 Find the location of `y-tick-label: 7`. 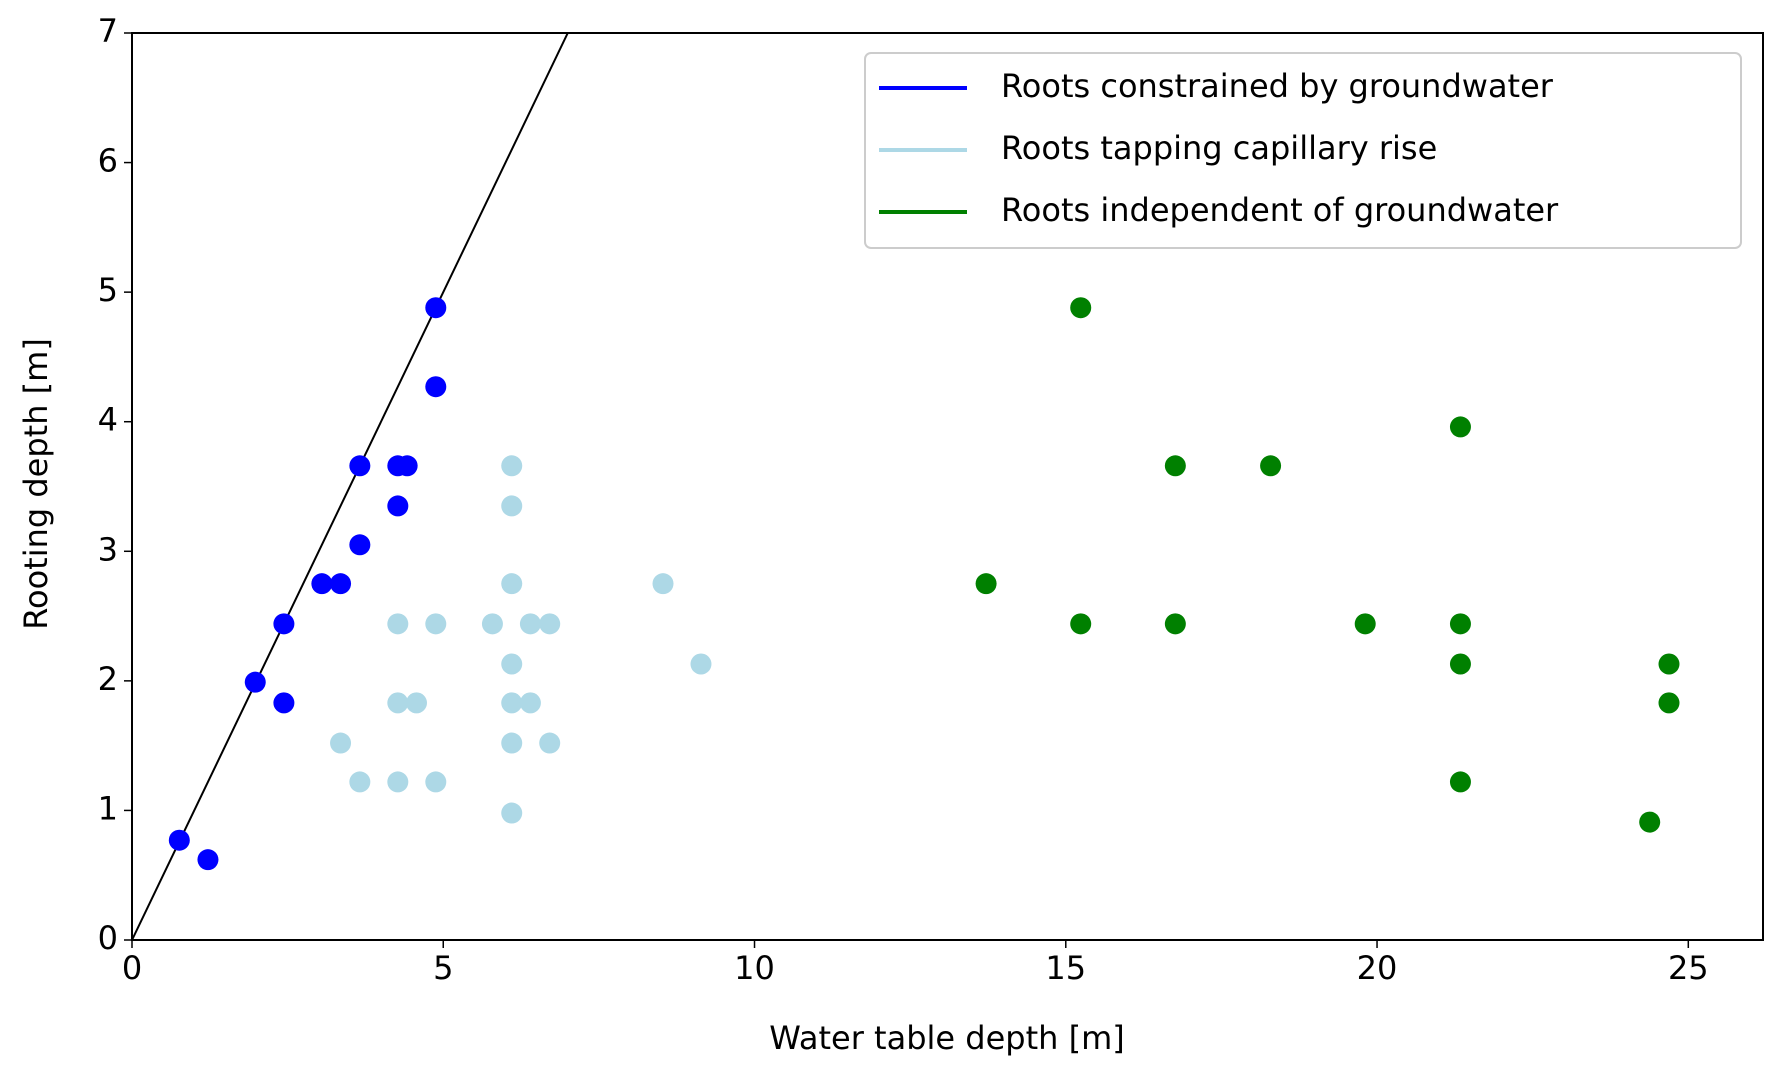

y-tick-label: 7 is located at coordinates (108, 31).